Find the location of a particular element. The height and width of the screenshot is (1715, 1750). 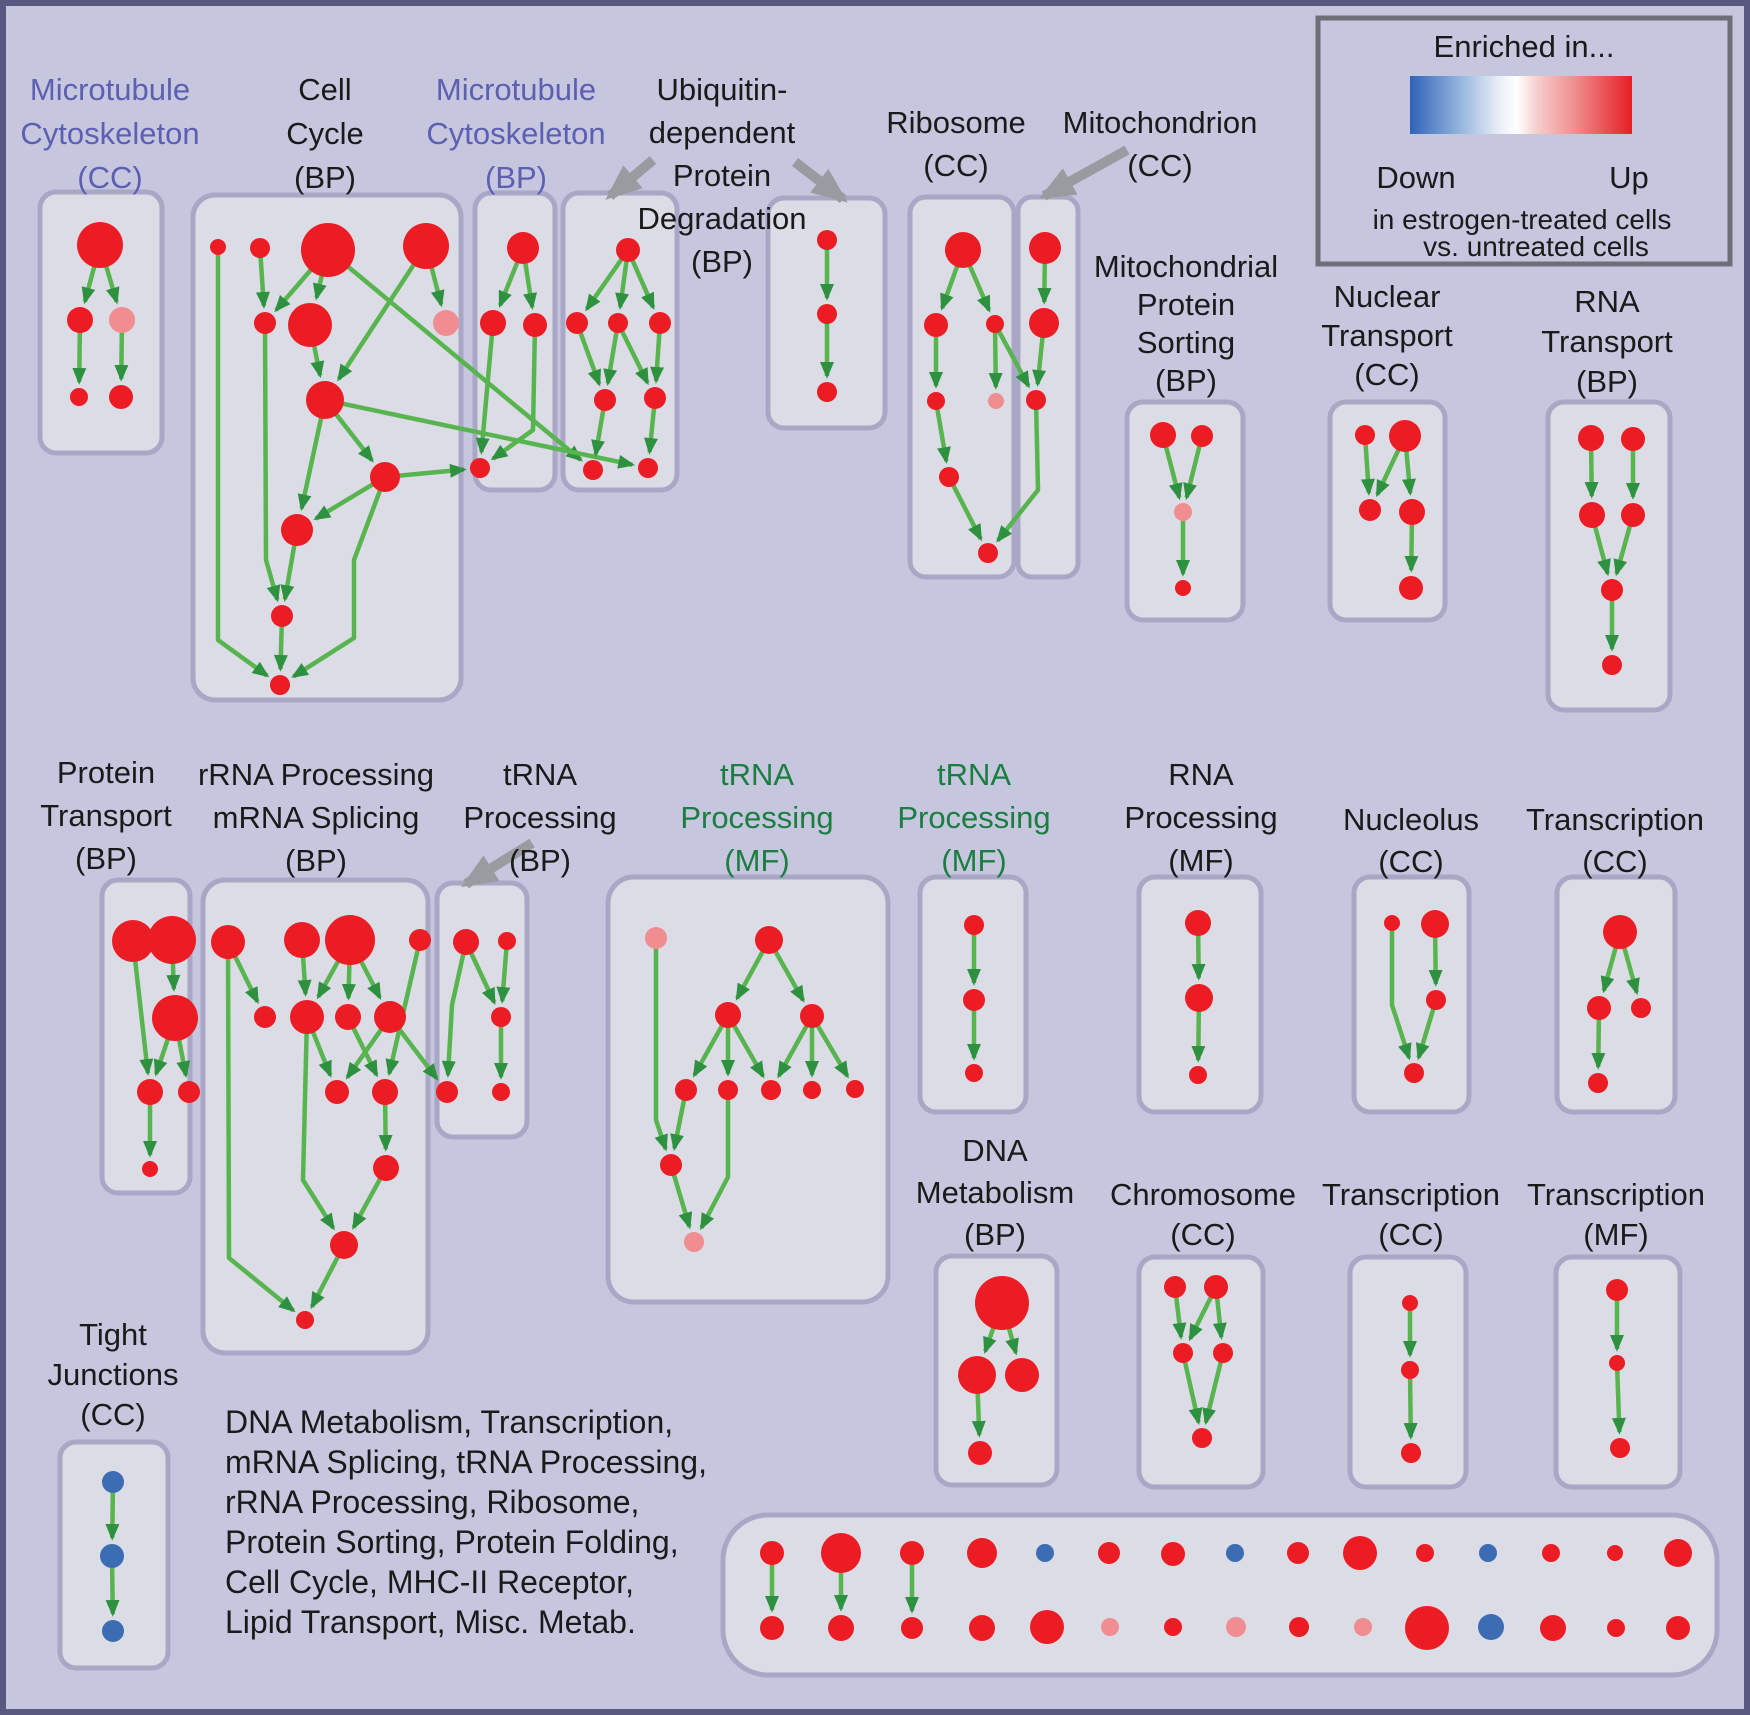

legend-subtitle-1: in estrogen-treated cells is located at coordinates (1522, 219).